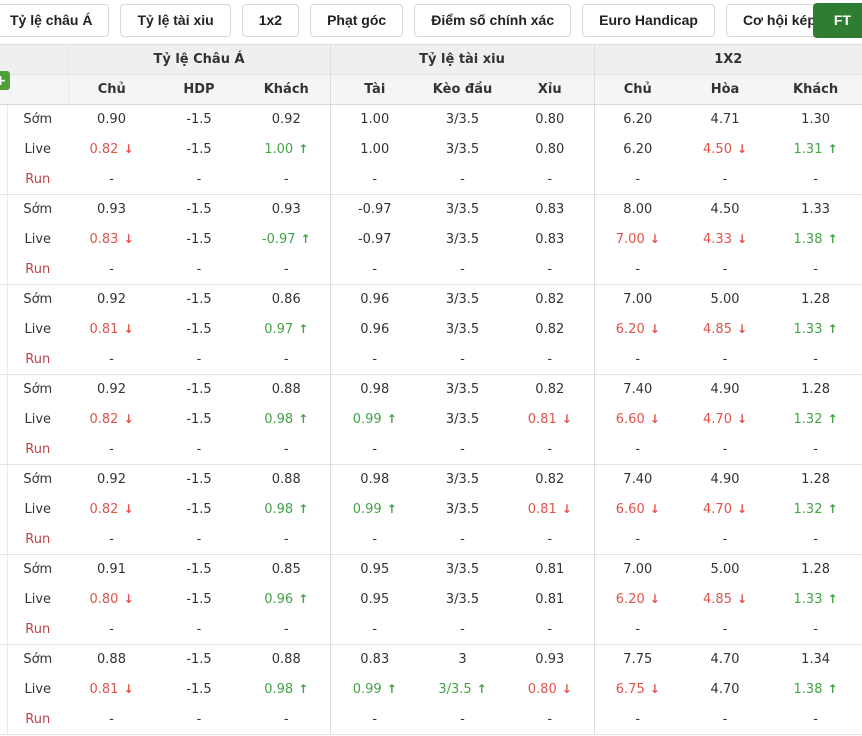 The height and width of the screenshot is (736, 862). I want to click on row-label: Live, so click(38, 149).